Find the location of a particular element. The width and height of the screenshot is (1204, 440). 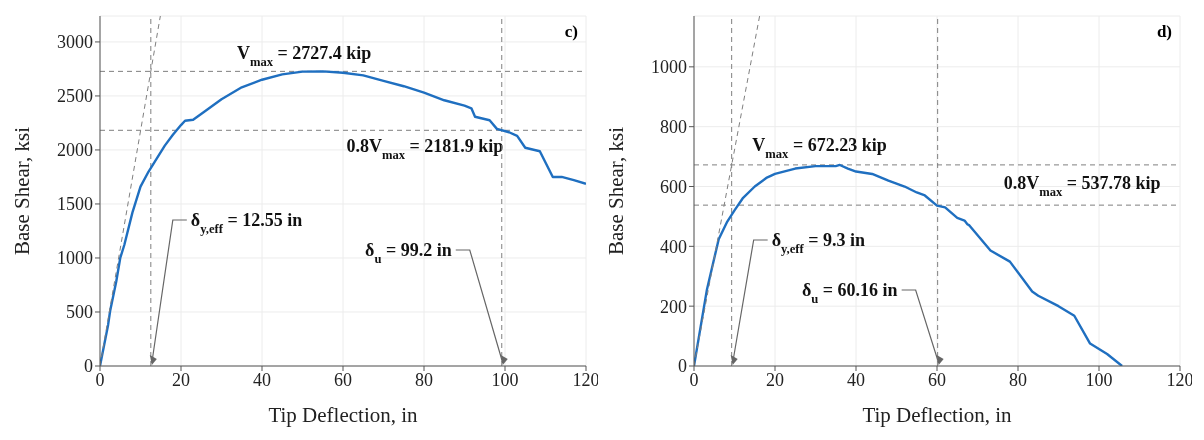

y-tick-label: 2500 is located at coordinates (75, 96).